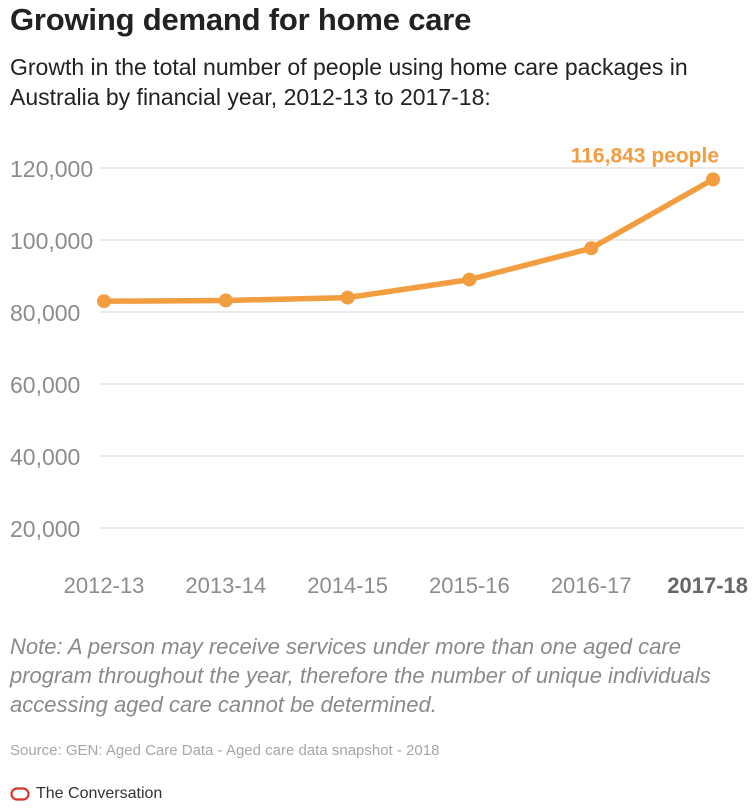 The height and width of the screenshot is (812, 754). Describe the element at coordinates (45, 529) in the screenshot. I see `y-tick-label: 20,000` at that location.